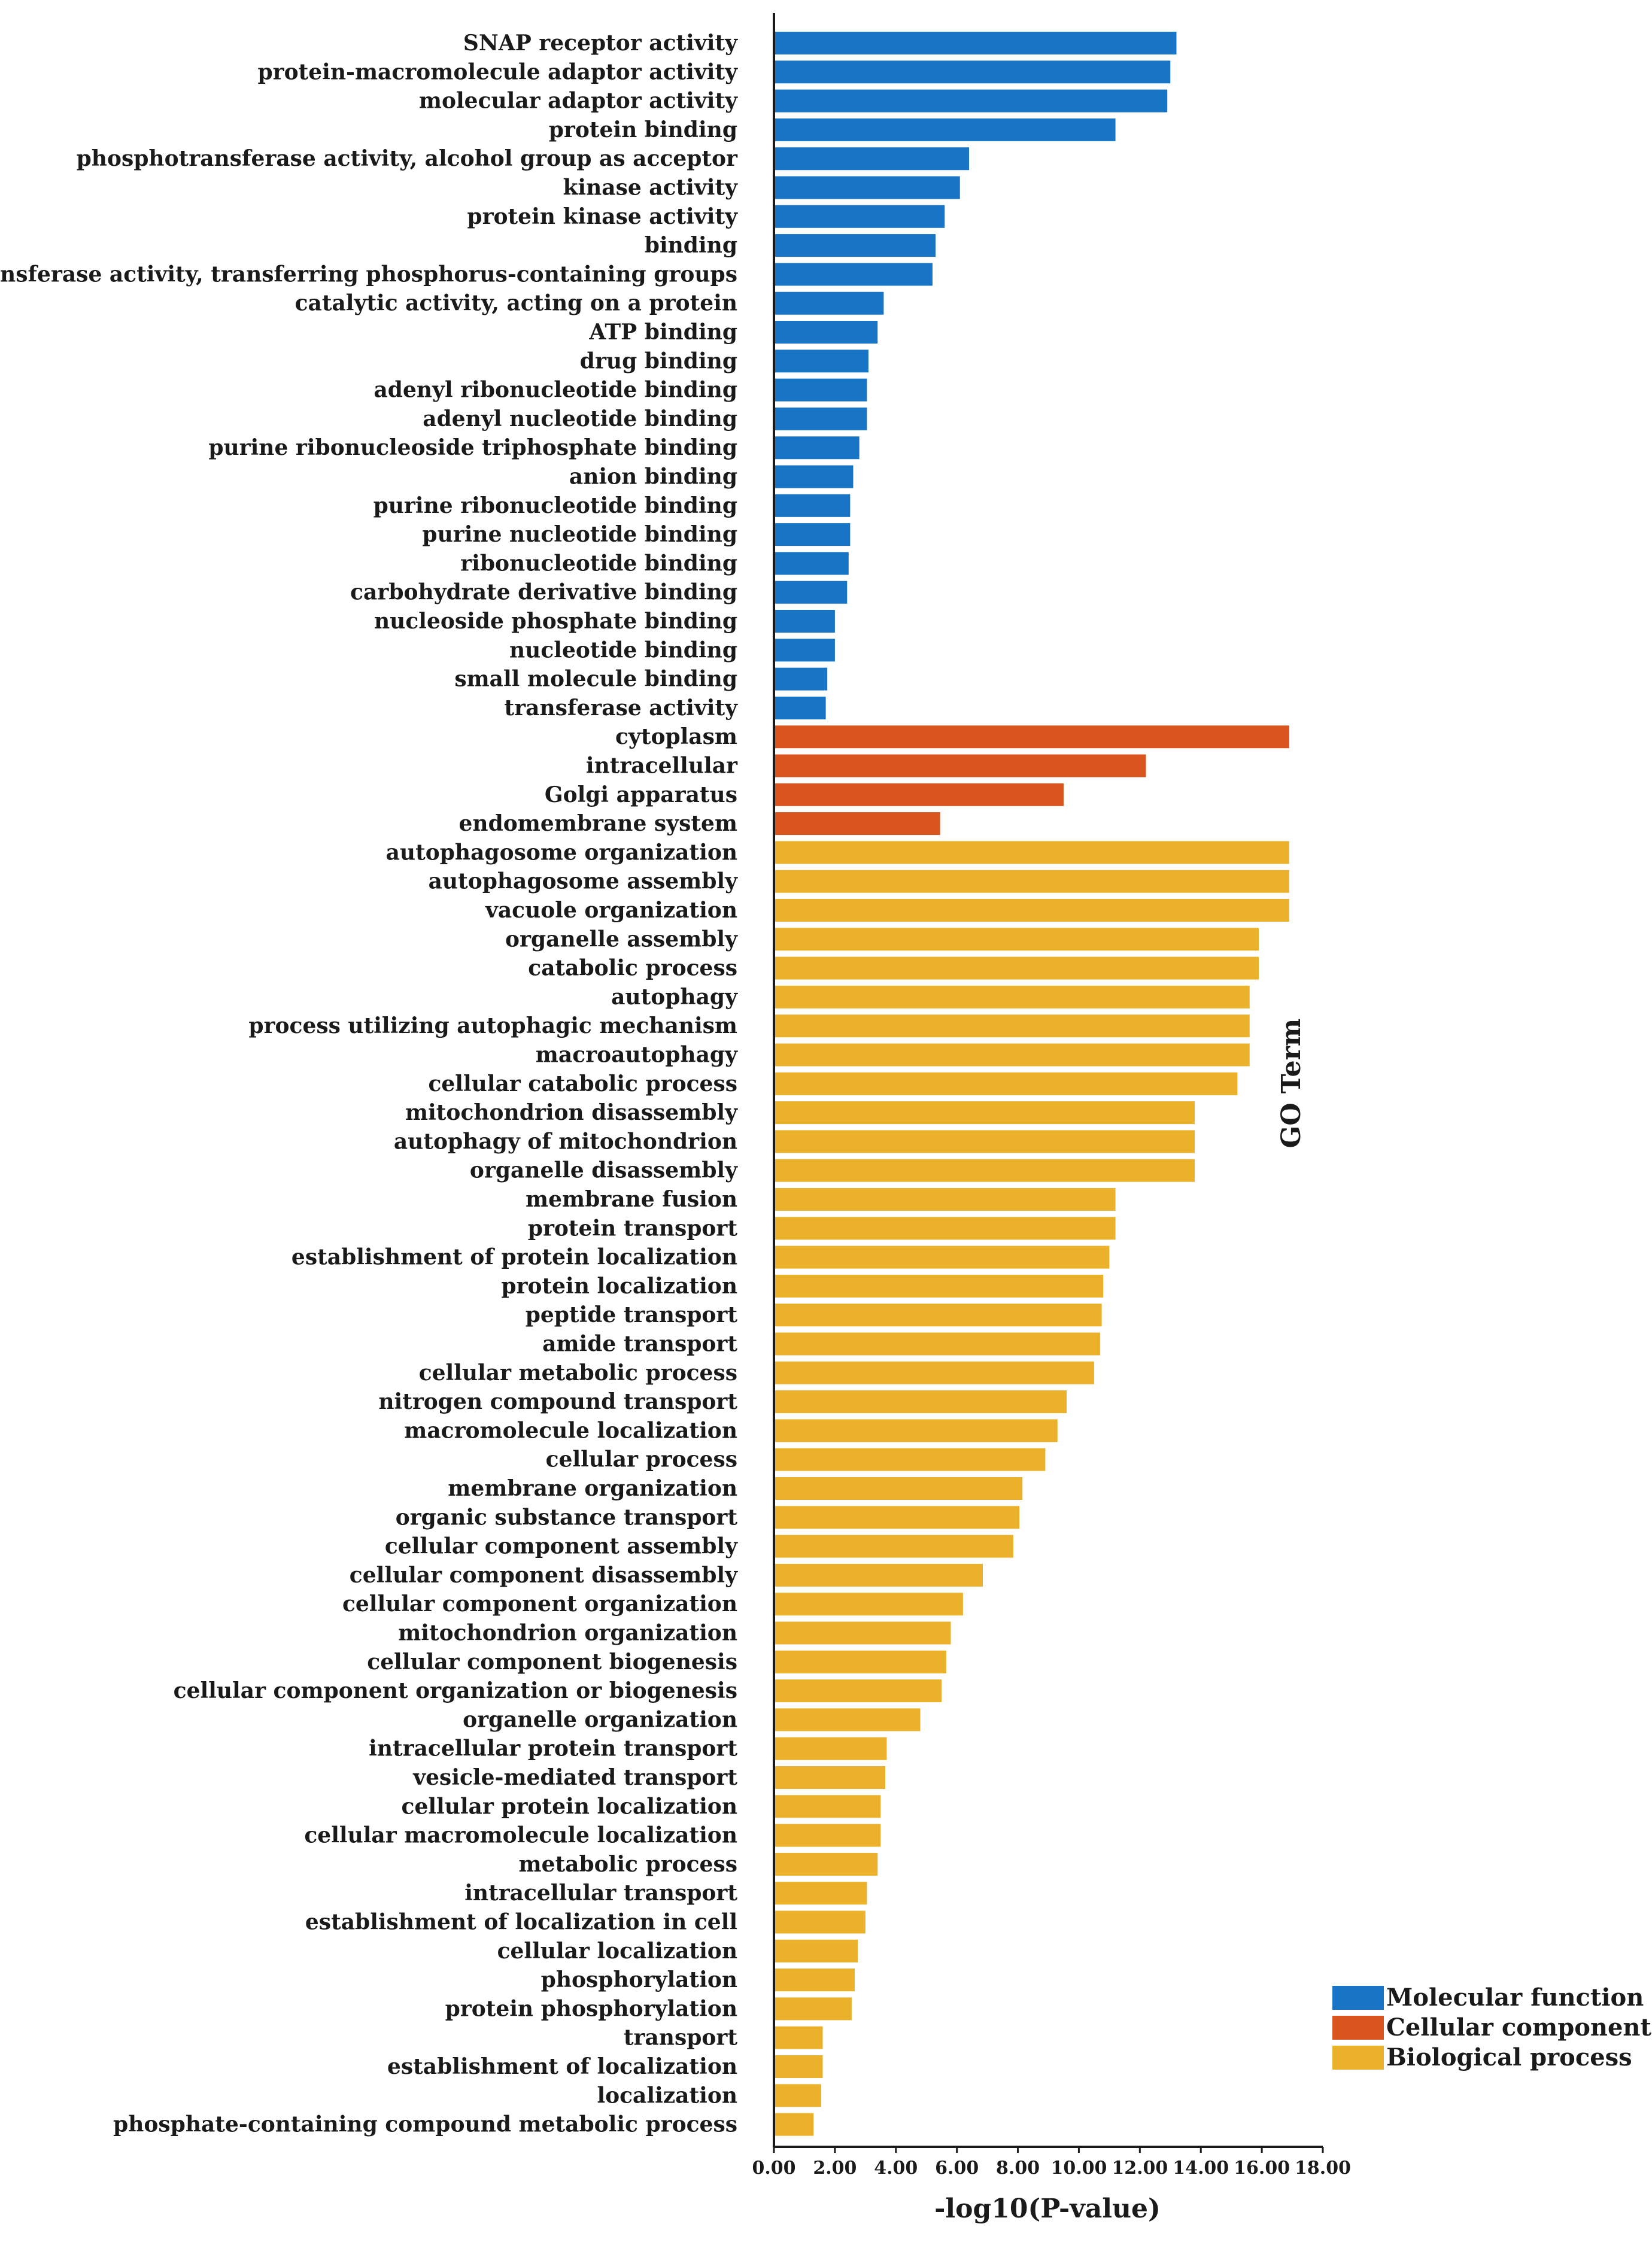 The width and height of the screenshot is (1652, 2242). What do you see at coordinates (579, 534) in the screenshot?
I see `term-label-18: purine nucleotide binding` at bounding box center [579, 534].